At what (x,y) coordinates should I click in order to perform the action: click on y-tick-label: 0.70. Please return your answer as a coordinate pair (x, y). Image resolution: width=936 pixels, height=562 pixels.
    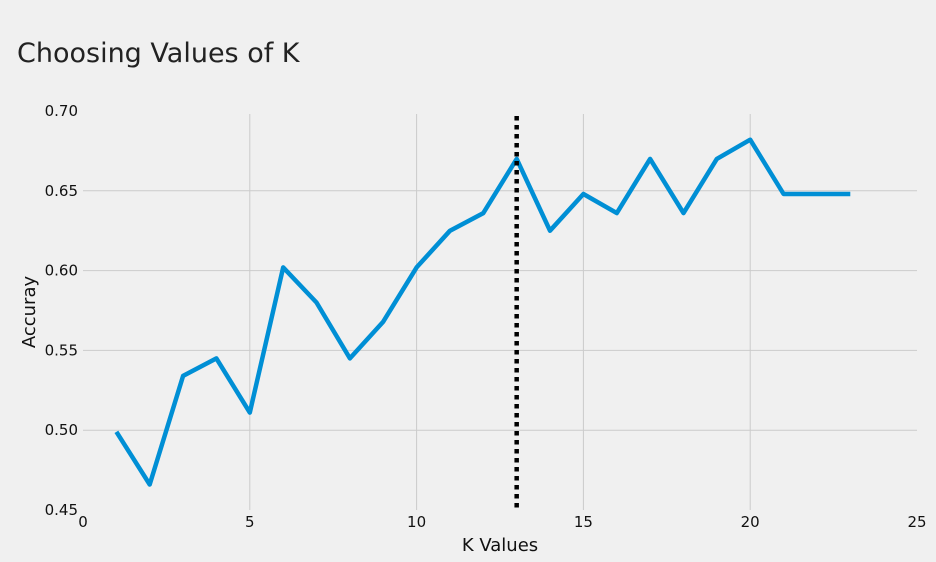
    Looking at the image, I should click on (61, 111).